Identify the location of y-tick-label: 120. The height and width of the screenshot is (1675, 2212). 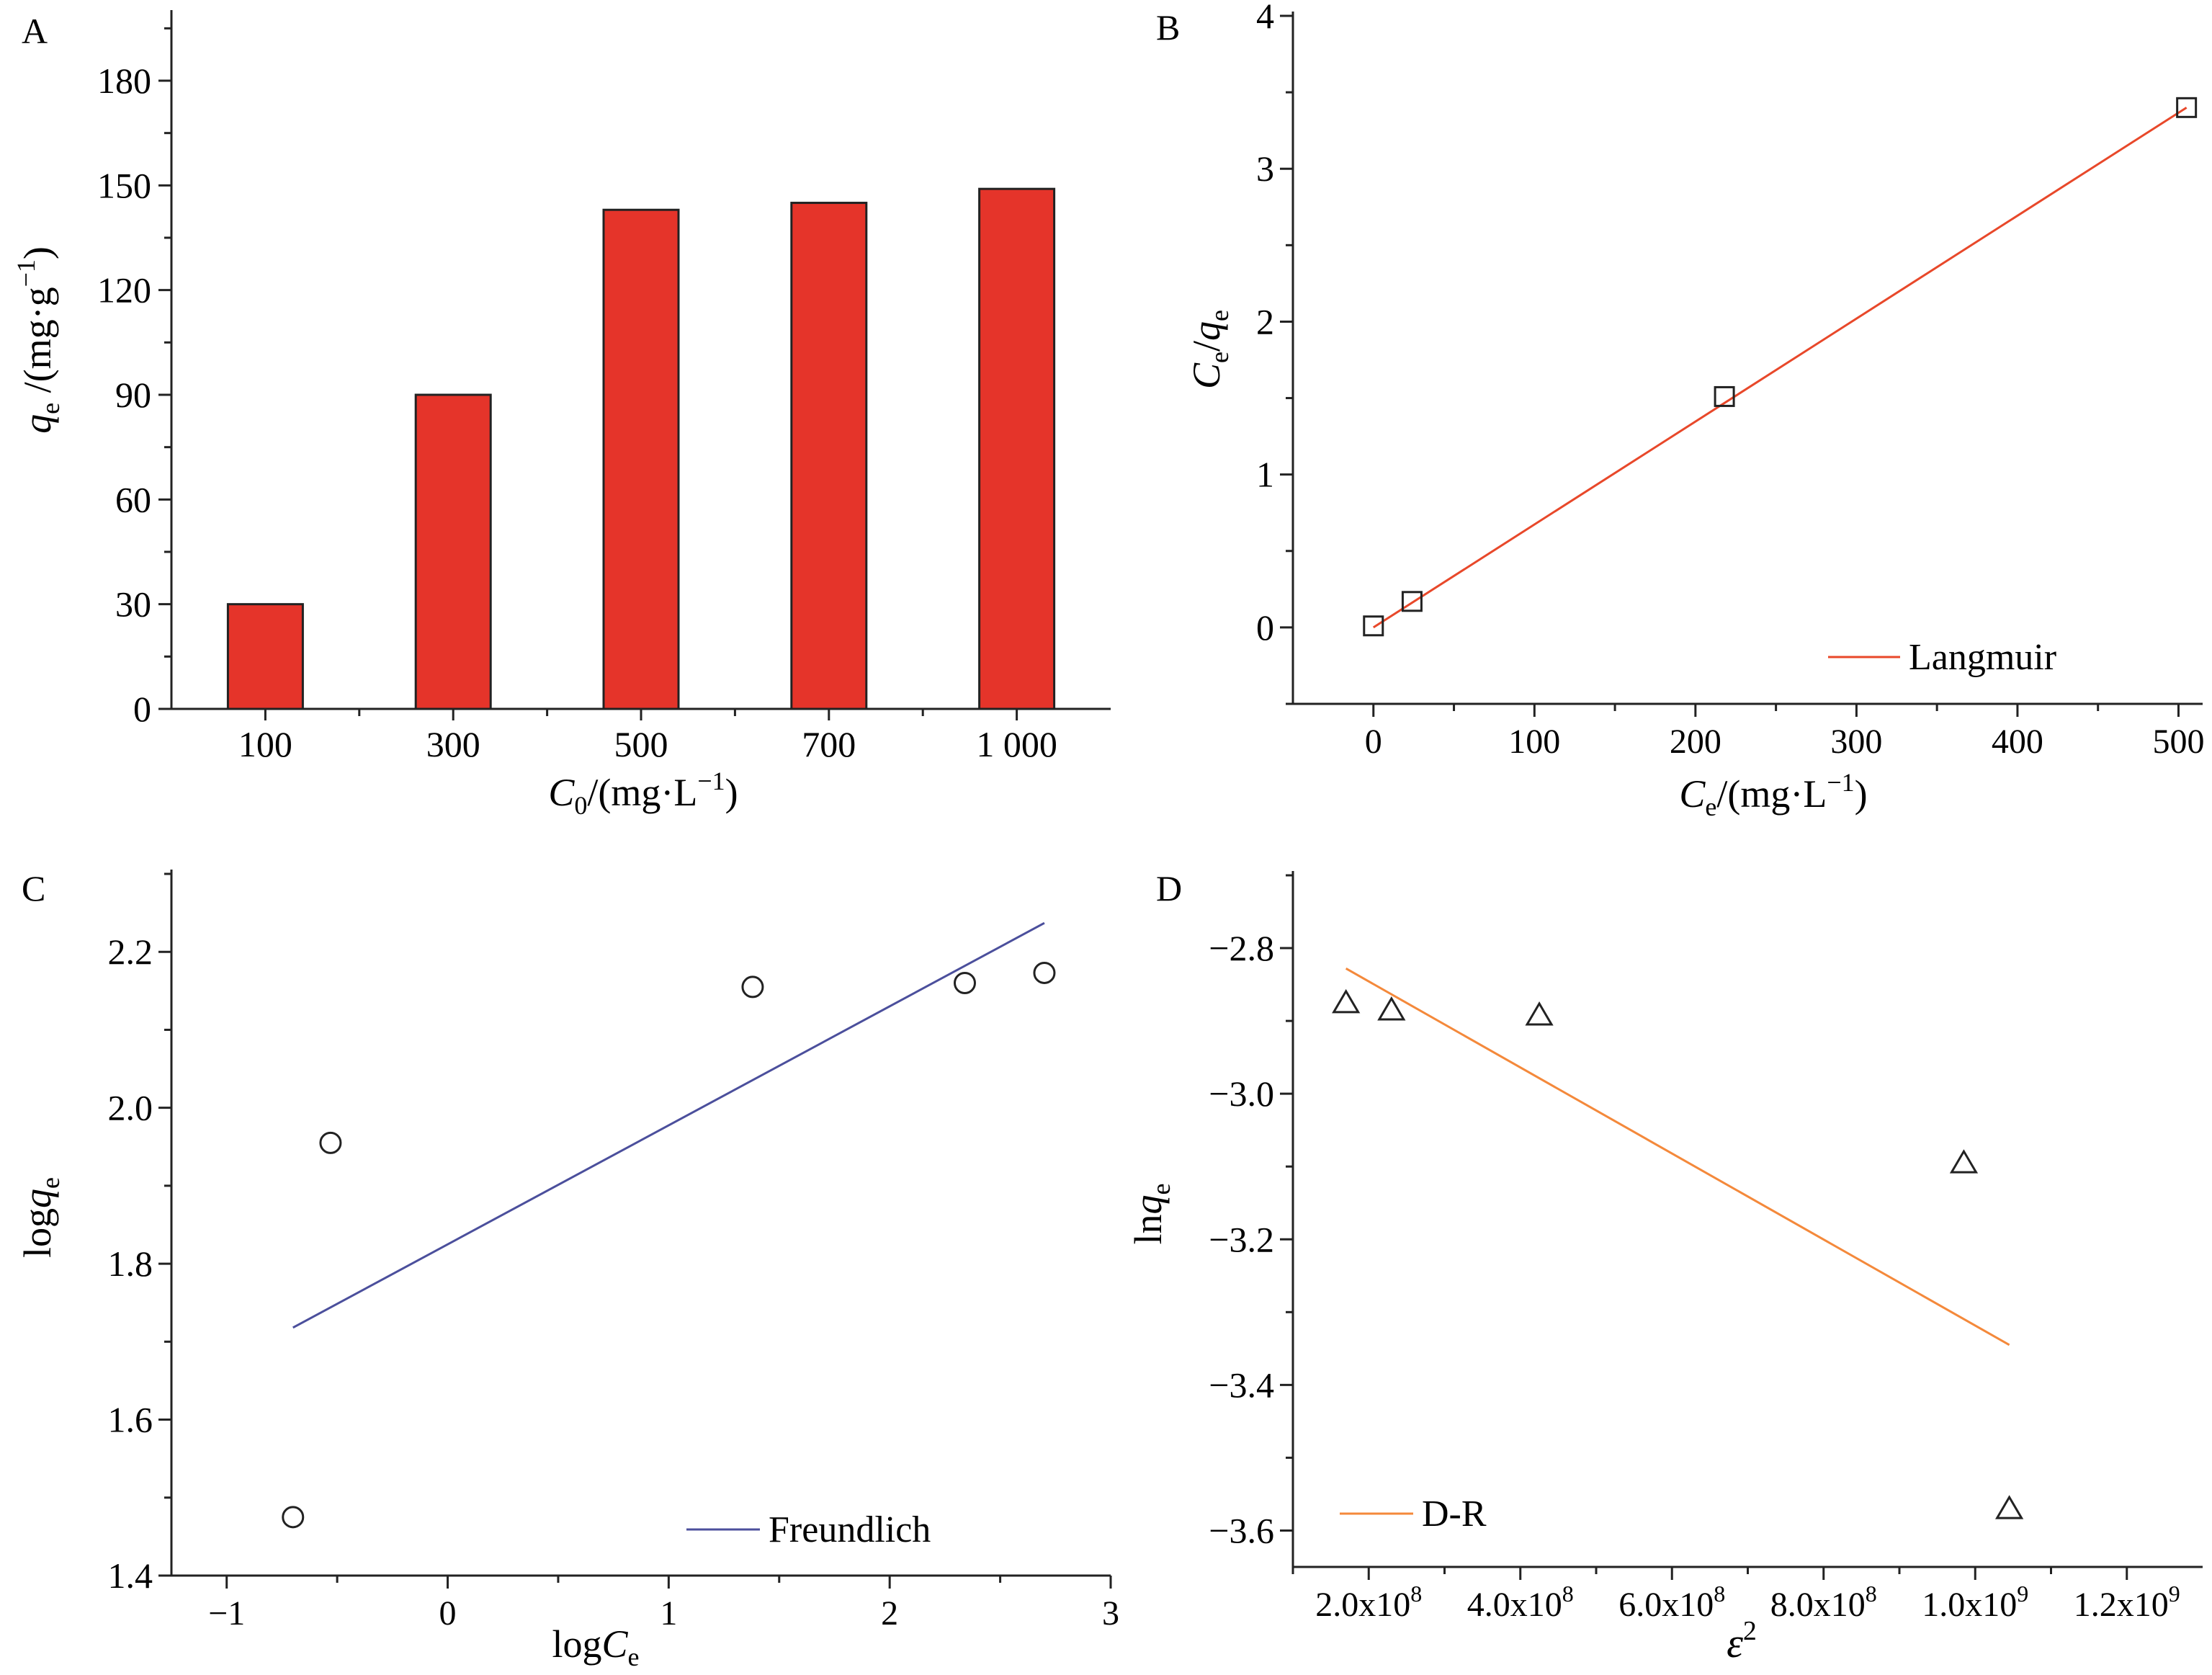
(124, 290).